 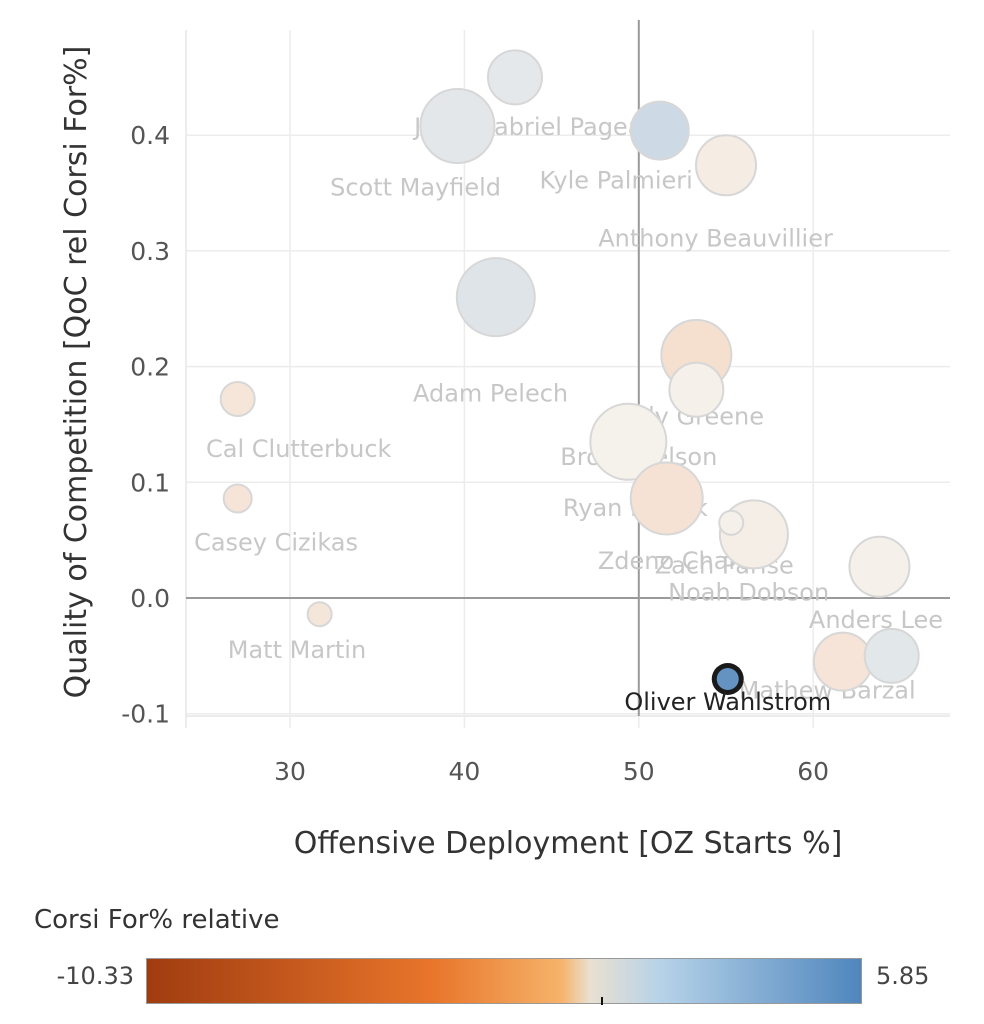 I want to click on player-label: Kyle Palmieri, so click(x=615, y=180).